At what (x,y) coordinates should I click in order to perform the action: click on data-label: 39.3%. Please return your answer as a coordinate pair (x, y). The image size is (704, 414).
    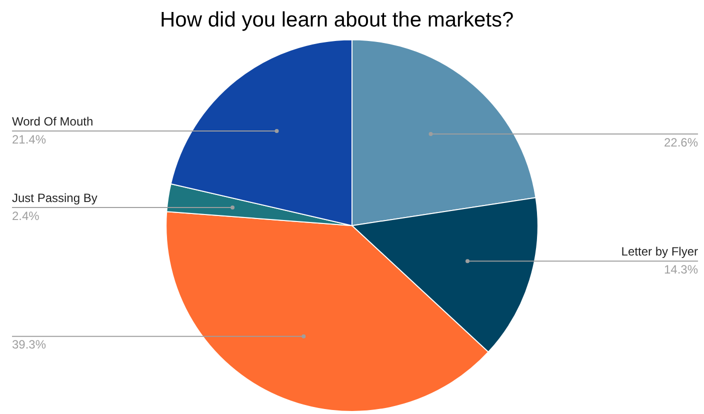
    Looking at the image, I should click on (29, 345).